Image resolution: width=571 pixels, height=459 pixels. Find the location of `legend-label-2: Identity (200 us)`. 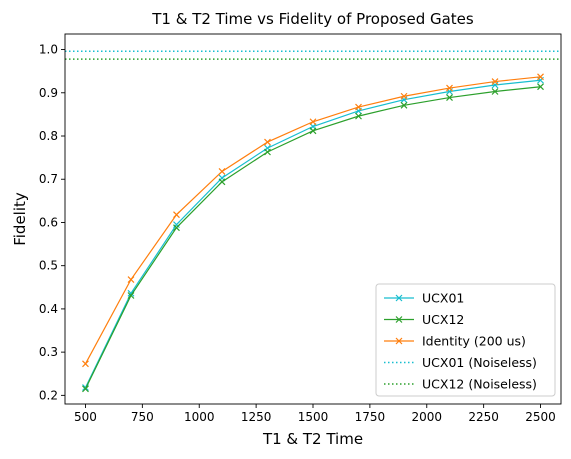

legend-label-2: Identity (200 us) is located at coordinates (474, 341).